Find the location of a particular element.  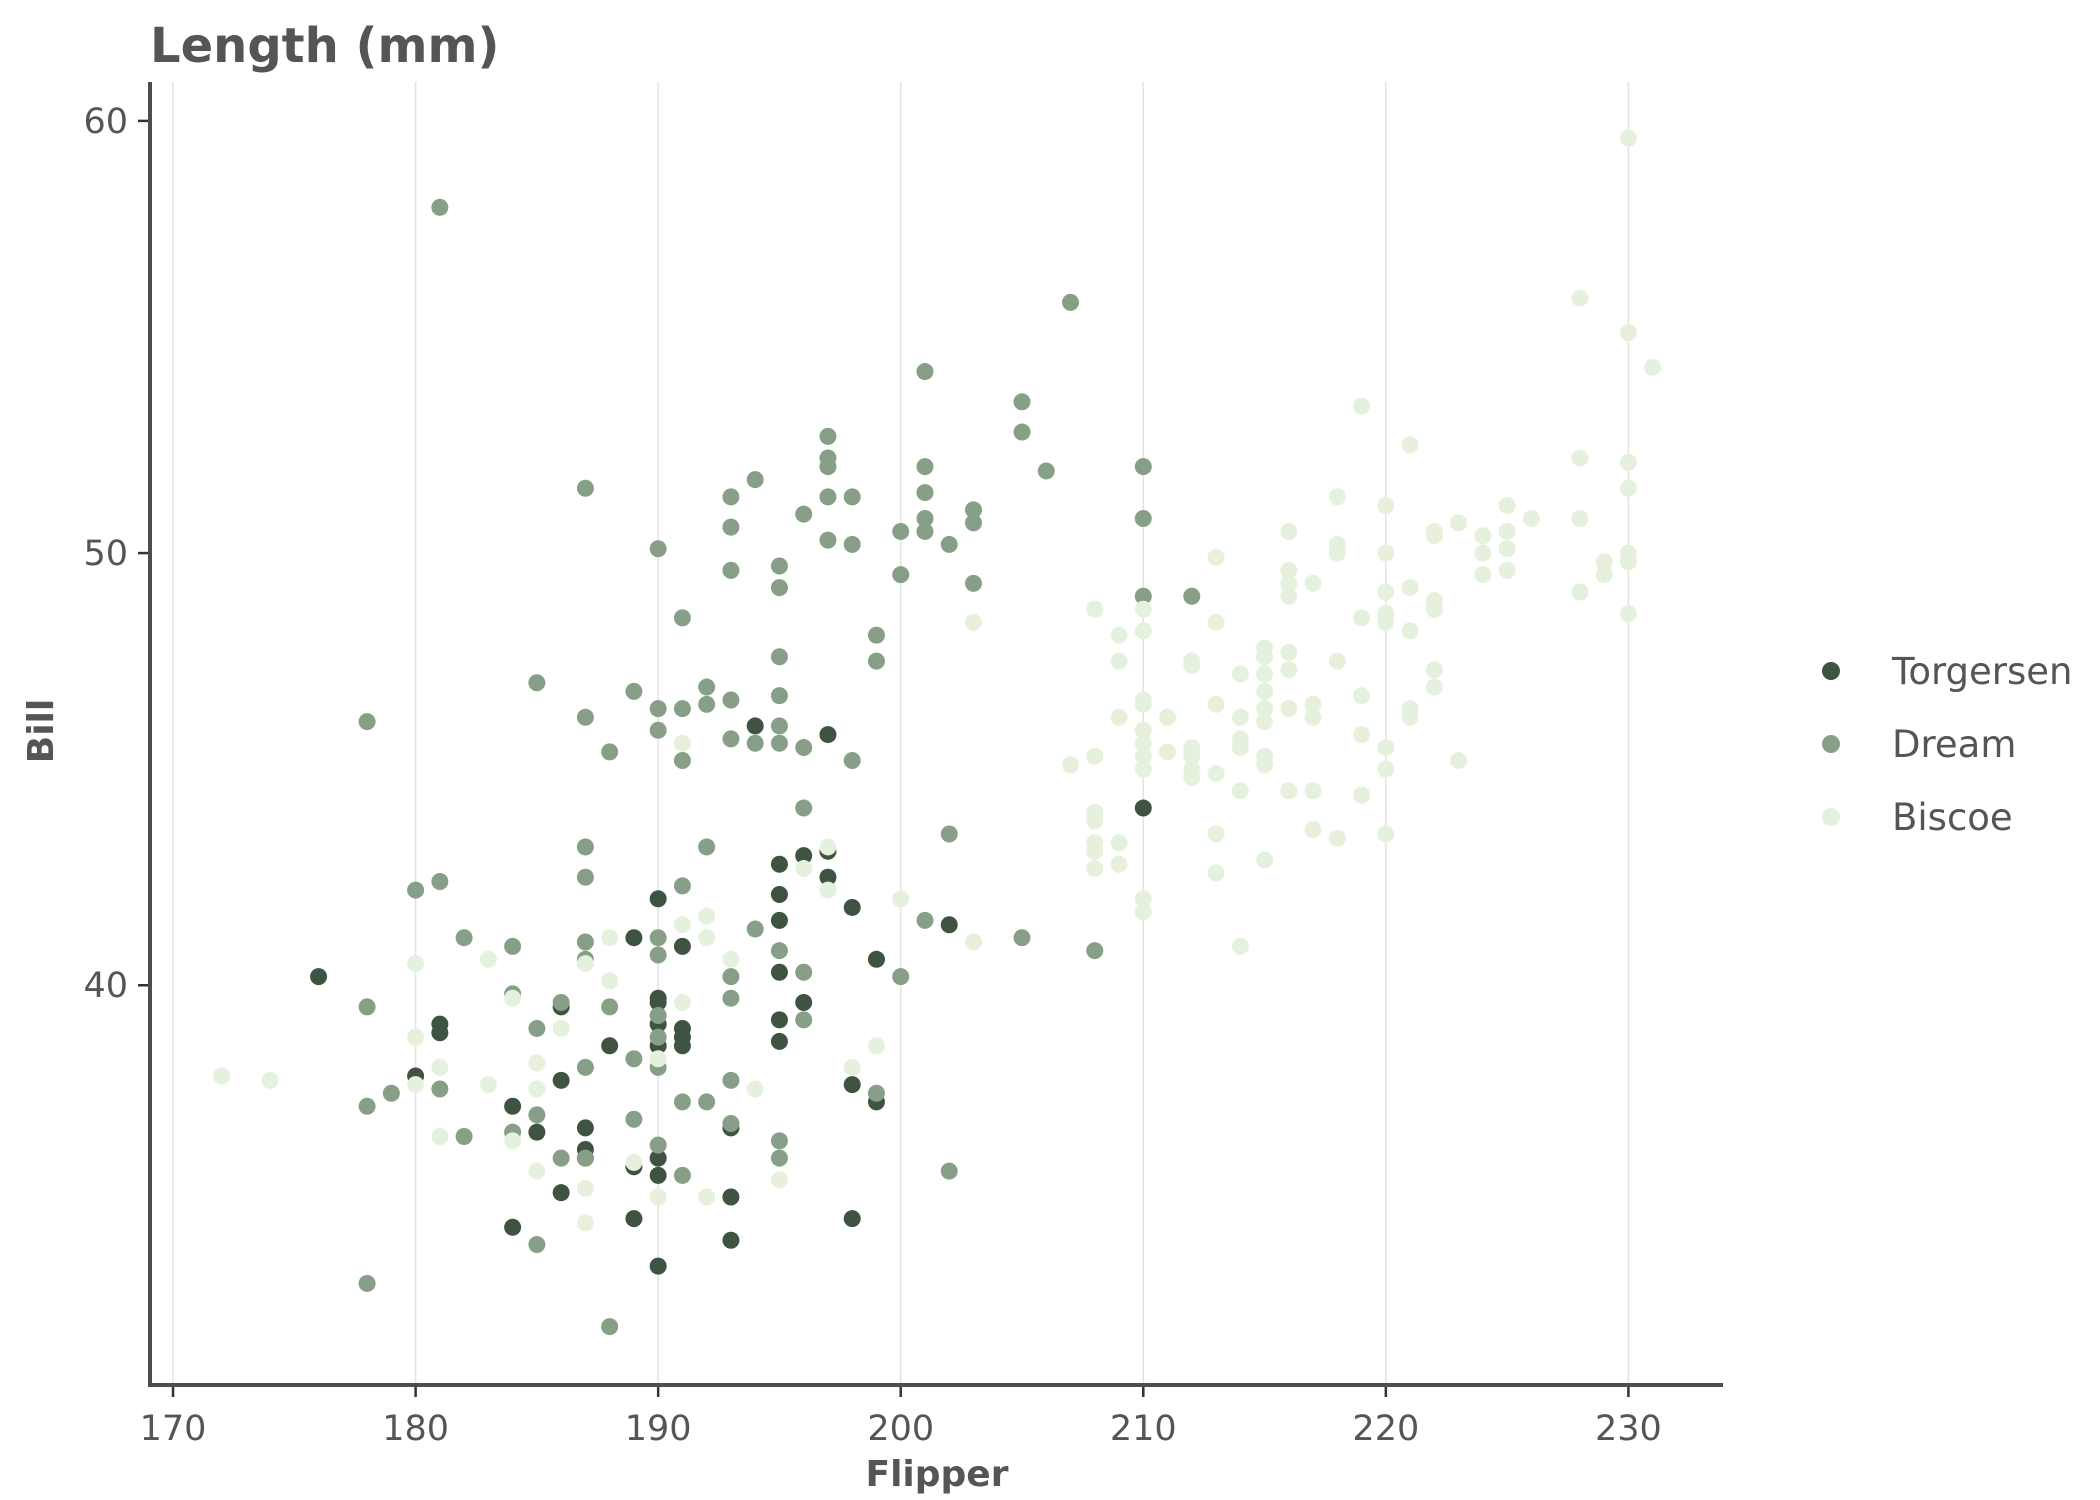

x-tick-label: 190 is located at coordinates (658, 1429).